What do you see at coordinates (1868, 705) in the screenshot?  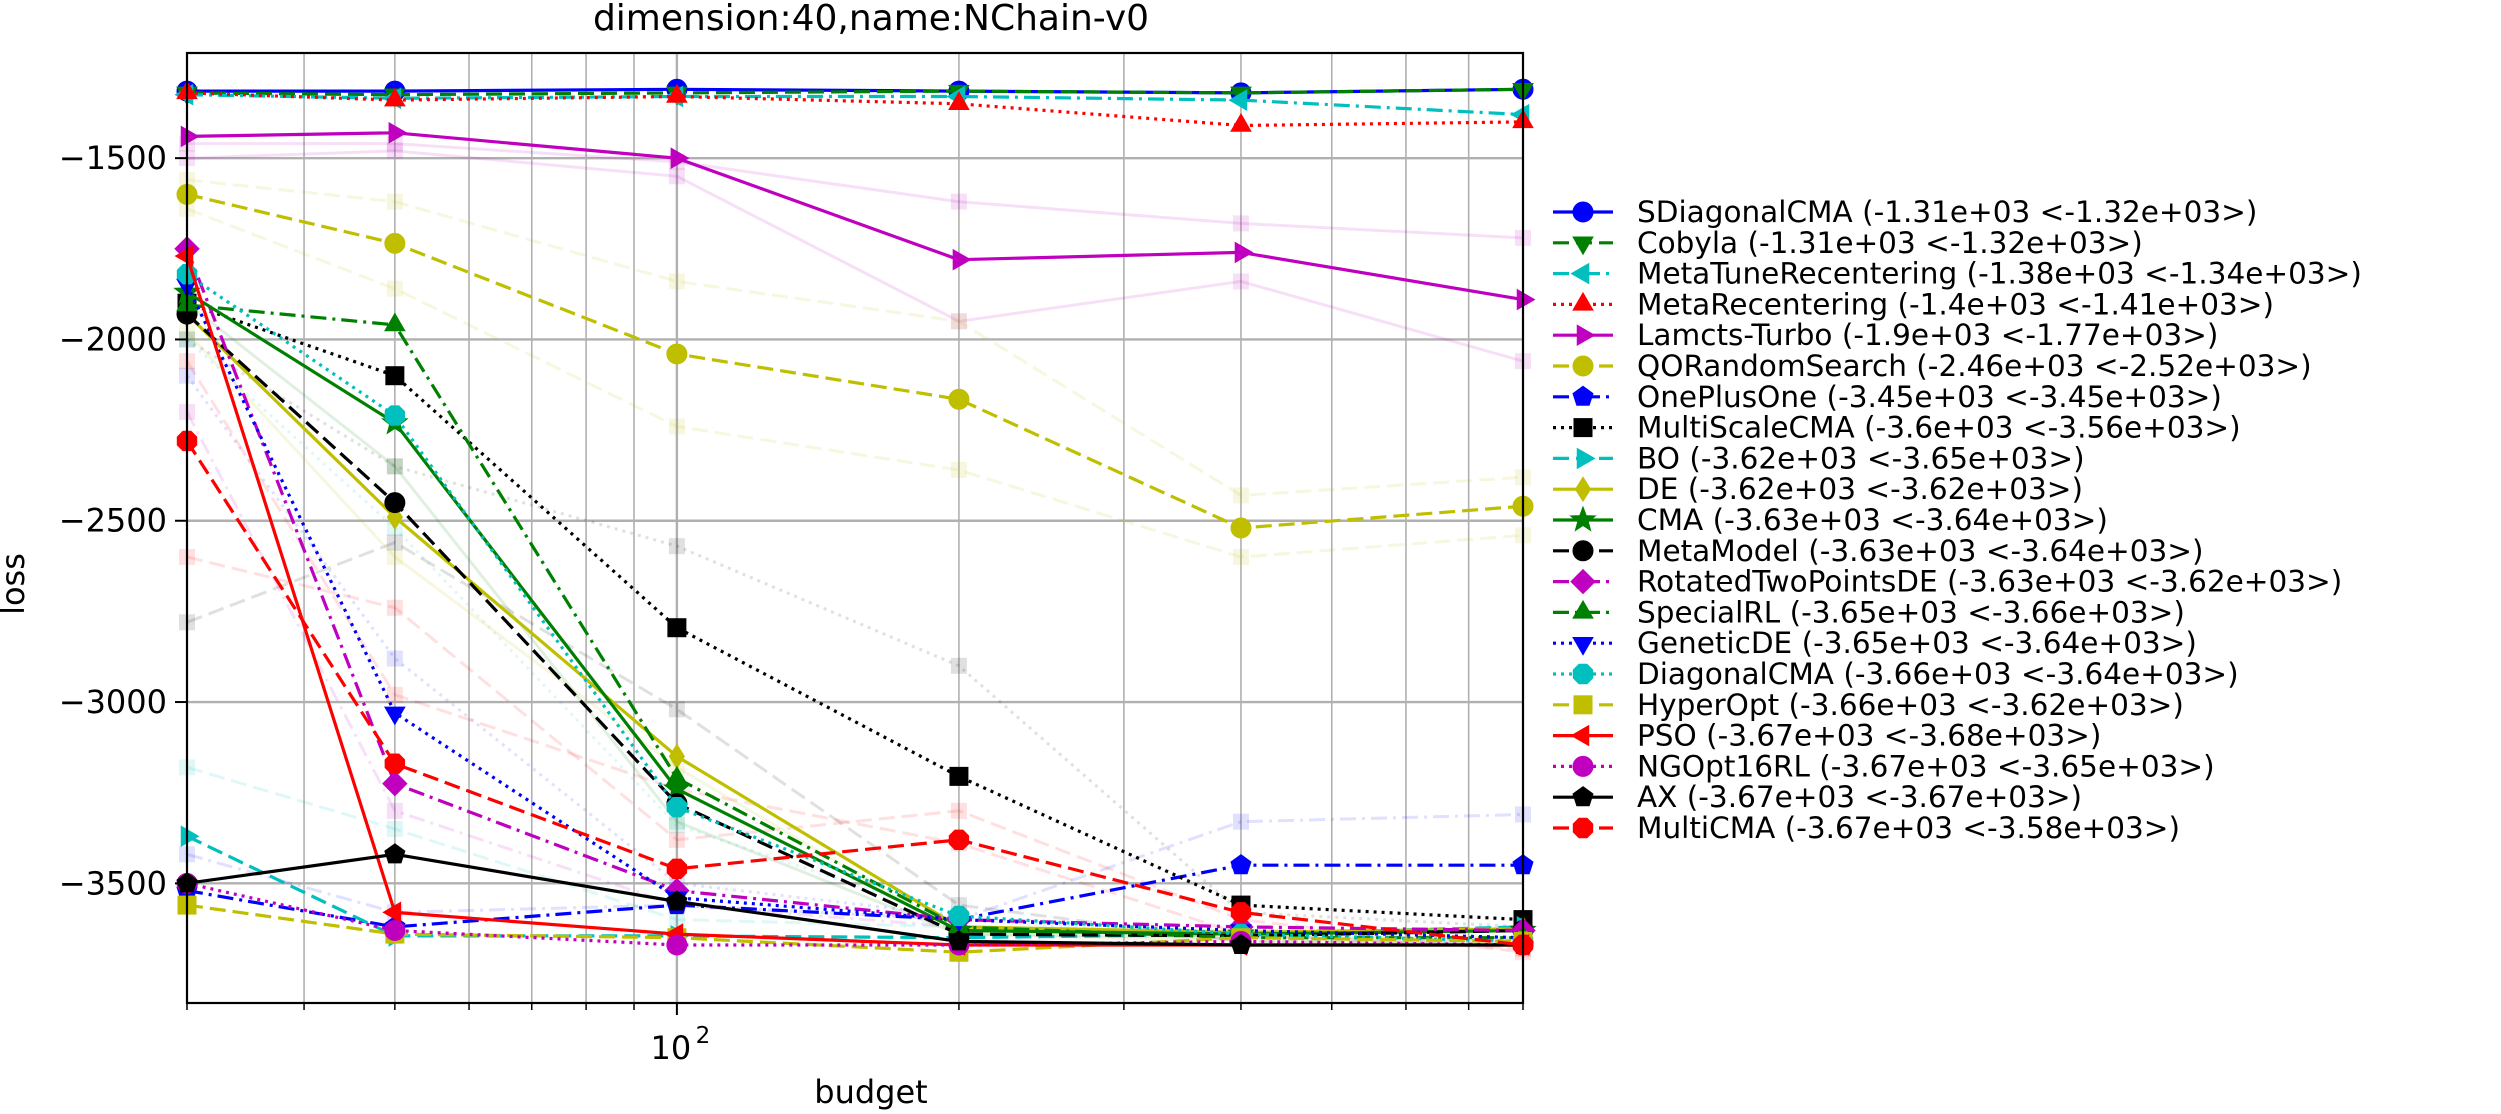 I see `legend-entry: HyperOpt (-3.66e+03 <-3.62e+03>)` at bounding box center [1868, 705].